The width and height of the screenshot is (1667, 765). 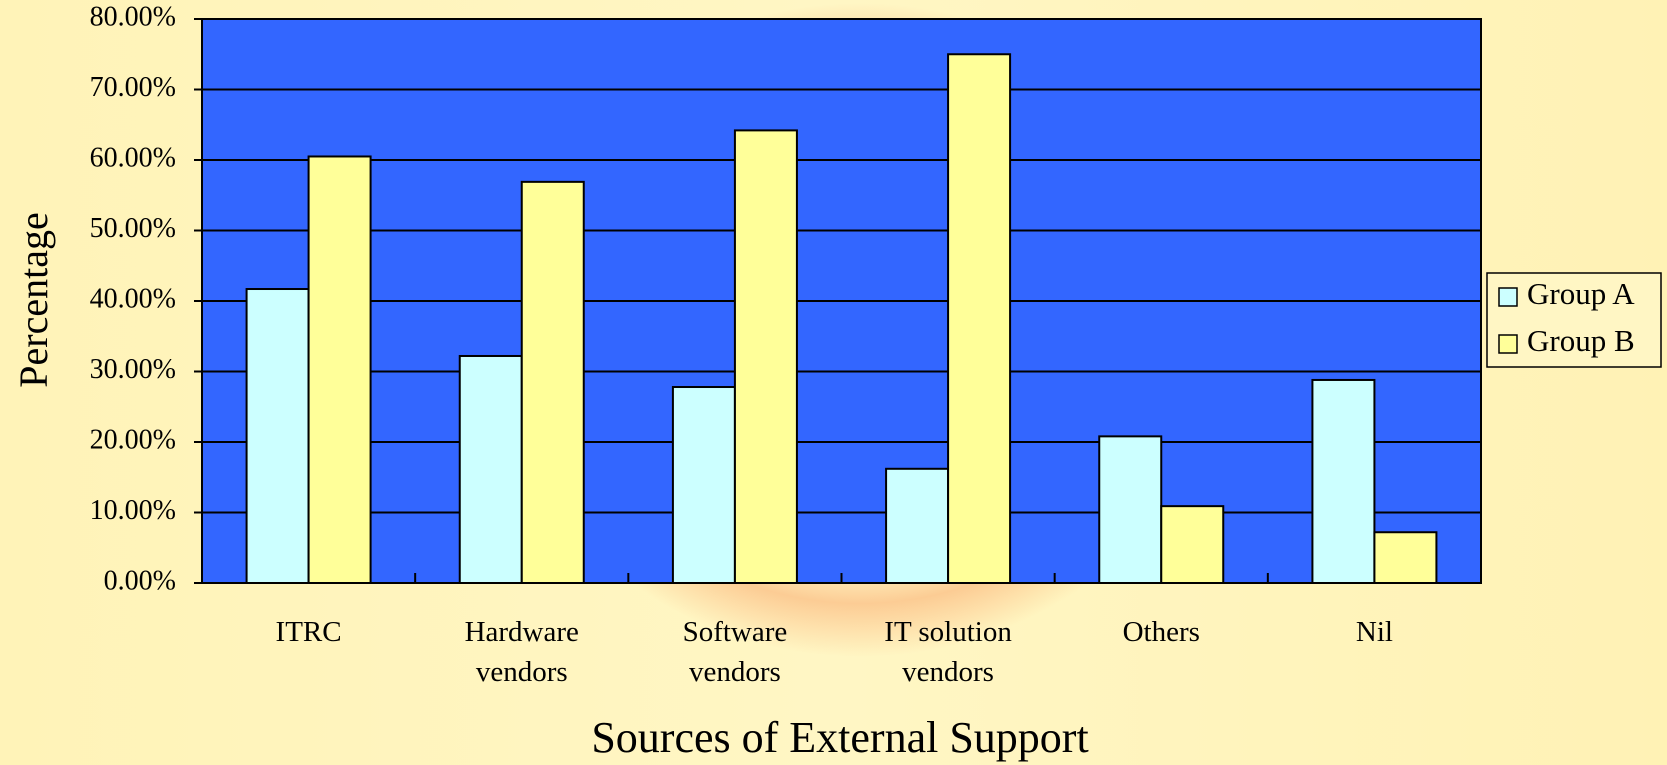 What do you see at coordinates (133, 439) in the screenshot?
I see `y-tick-label: 20.00%` at bounding box center [133, 439].